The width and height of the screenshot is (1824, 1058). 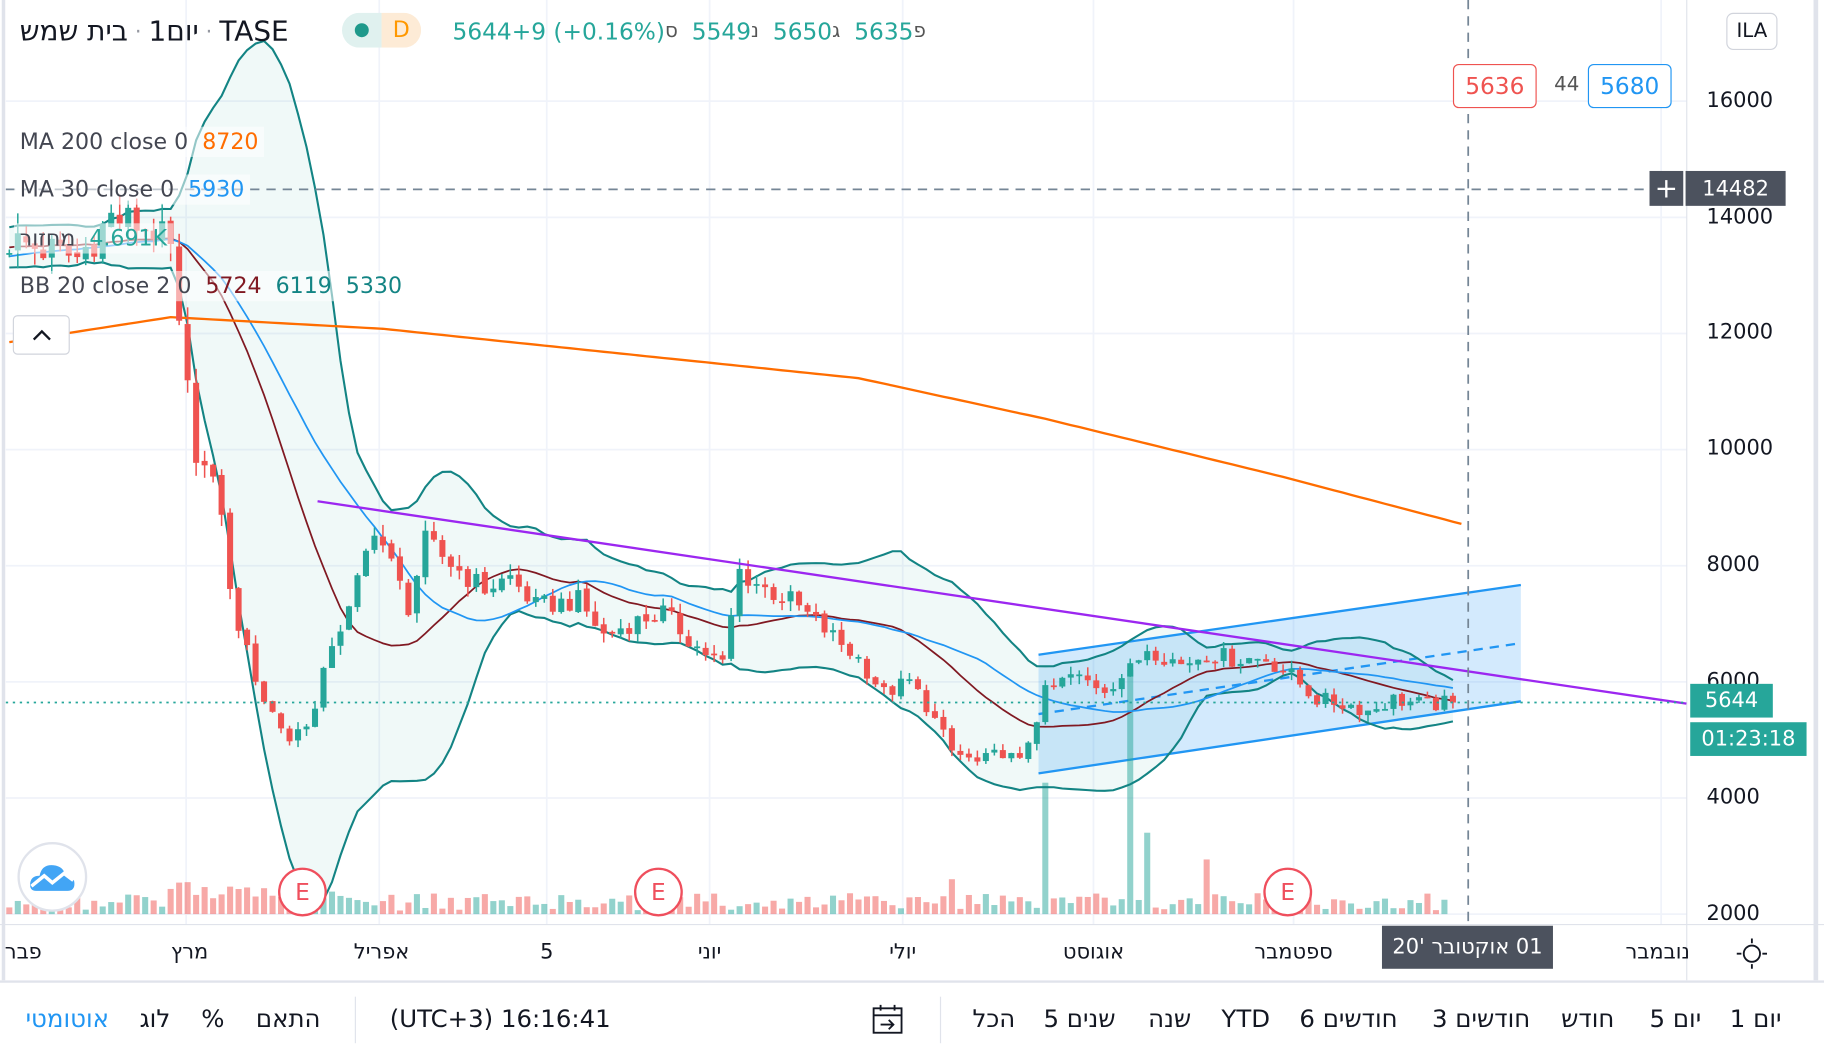 I want to click on last-price-label: 5644, so click(x=1731, y=700).